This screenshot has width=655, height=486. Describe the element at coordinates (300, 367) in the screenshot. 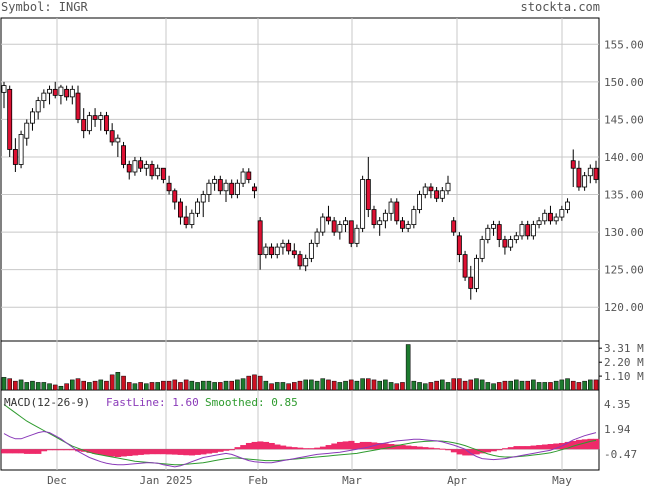

I see `volume-bars` at that location.